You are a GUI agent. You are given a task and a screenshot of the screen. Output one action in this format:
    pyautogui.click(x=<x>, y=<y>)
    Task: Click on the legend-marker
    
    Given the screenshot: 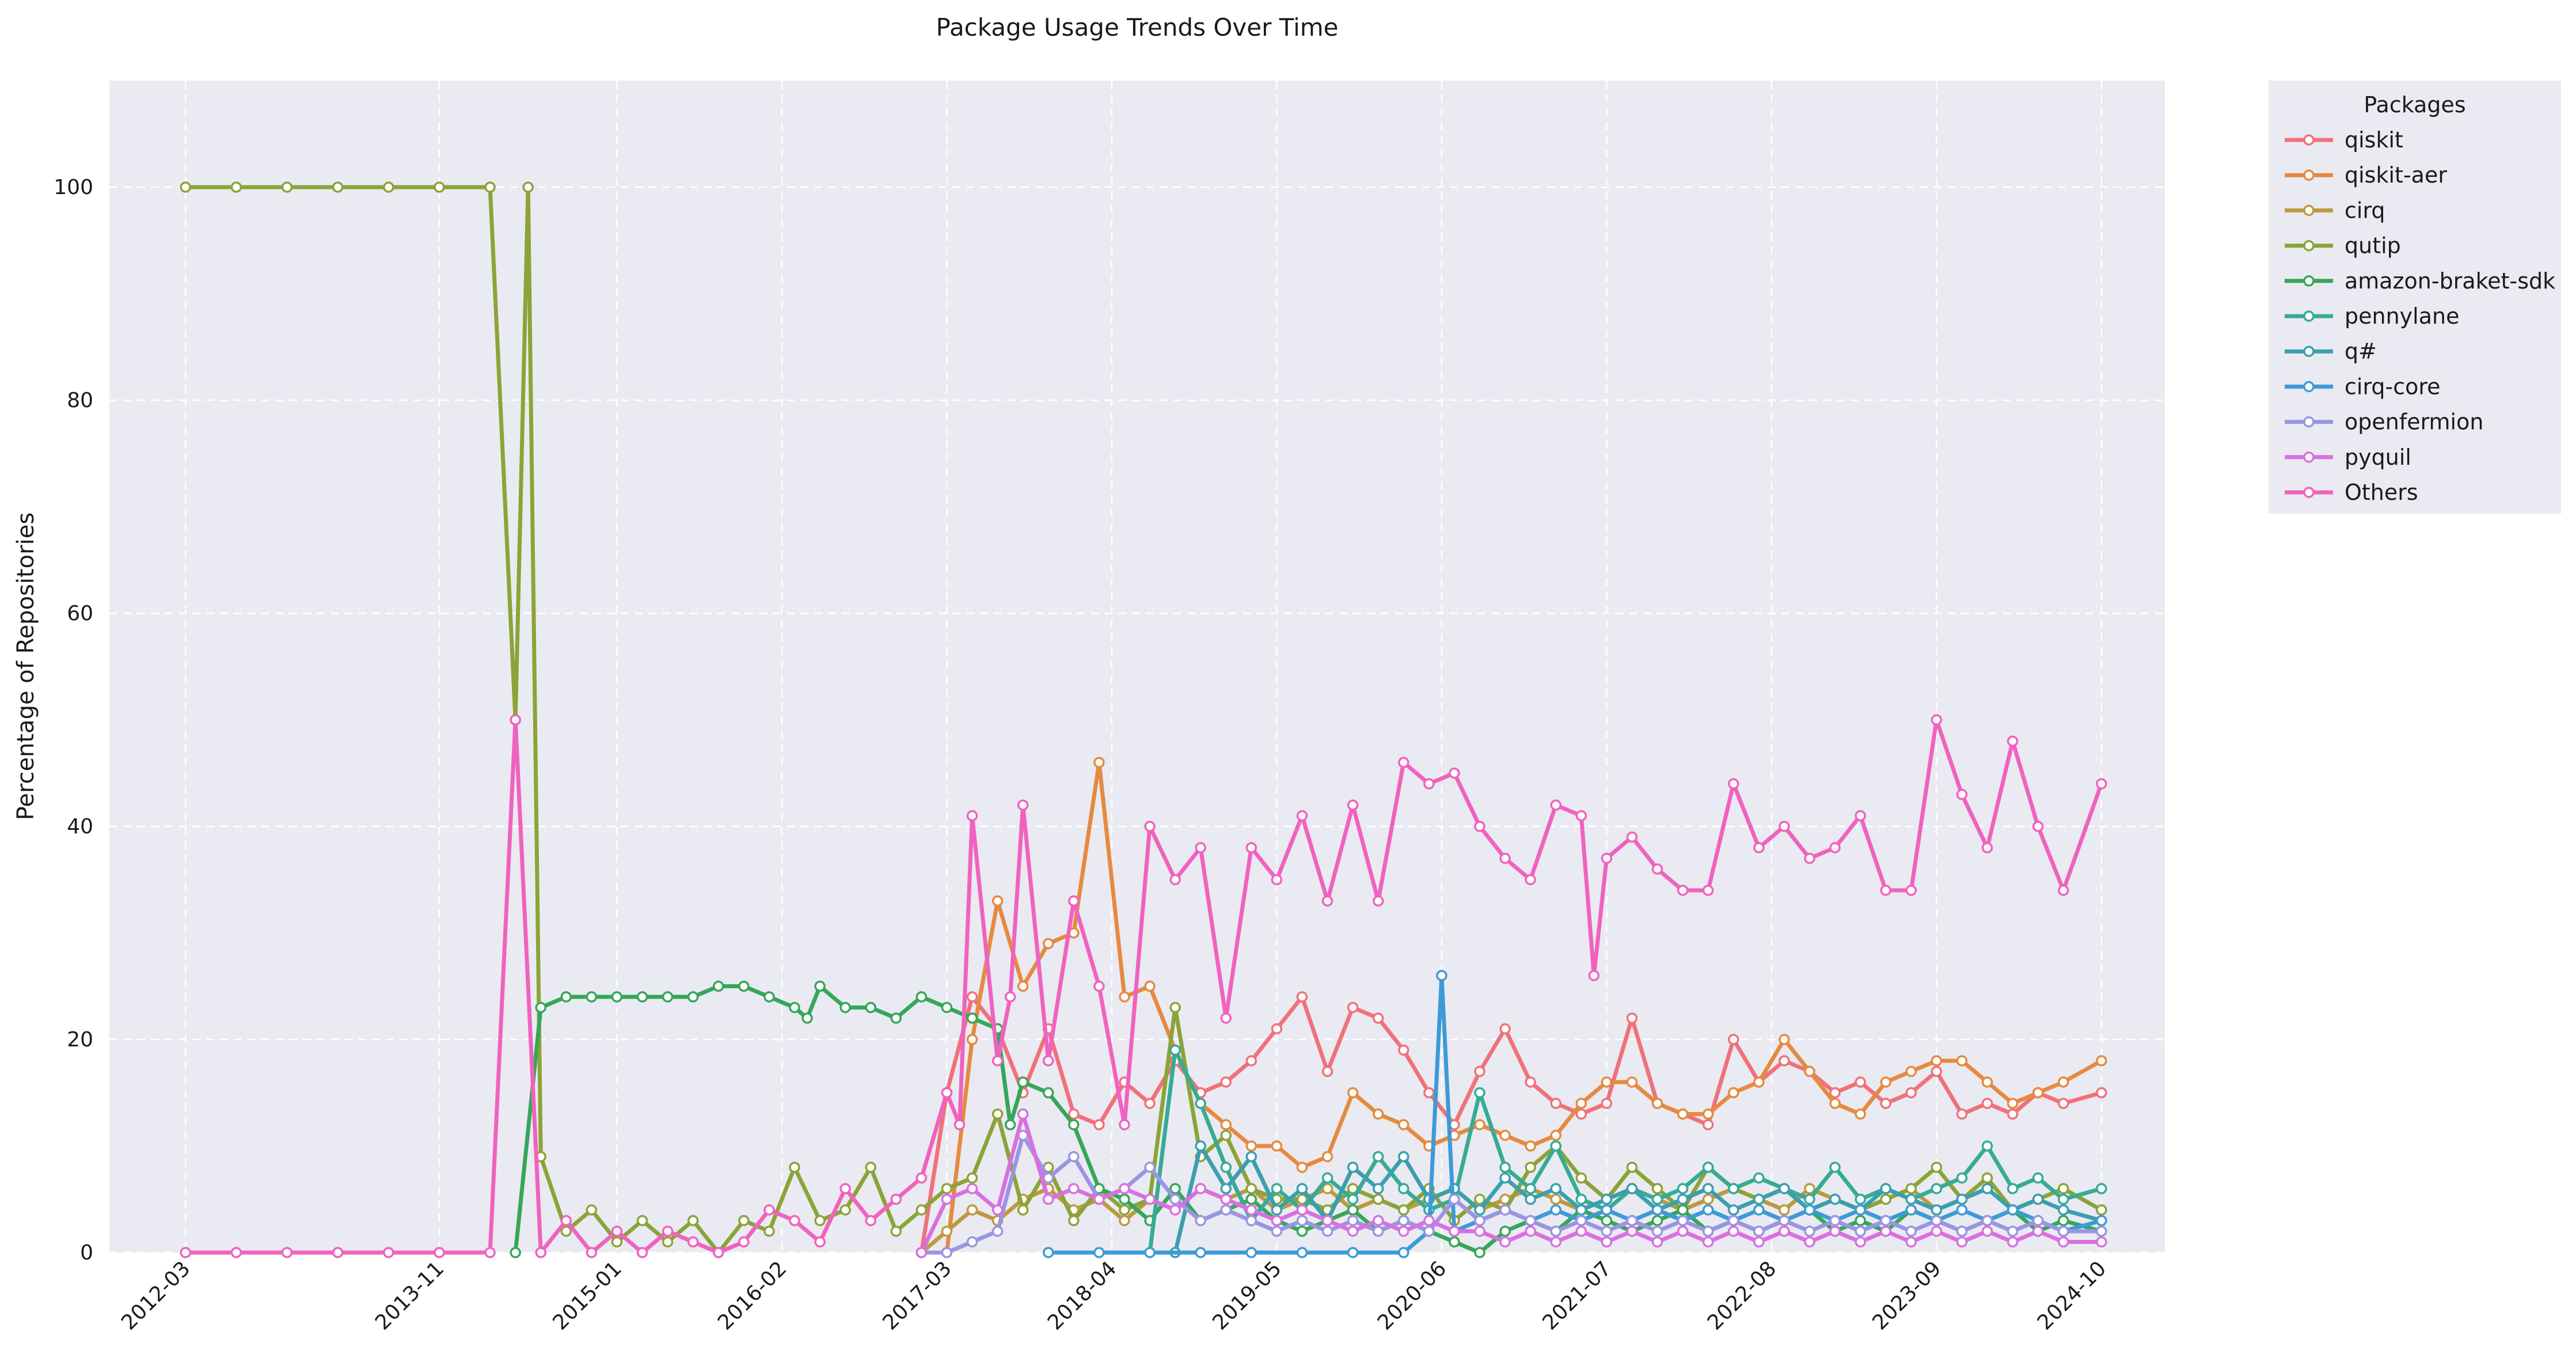 What is the action you would take?
    pyautogui.click(x=2309, y=211)
    